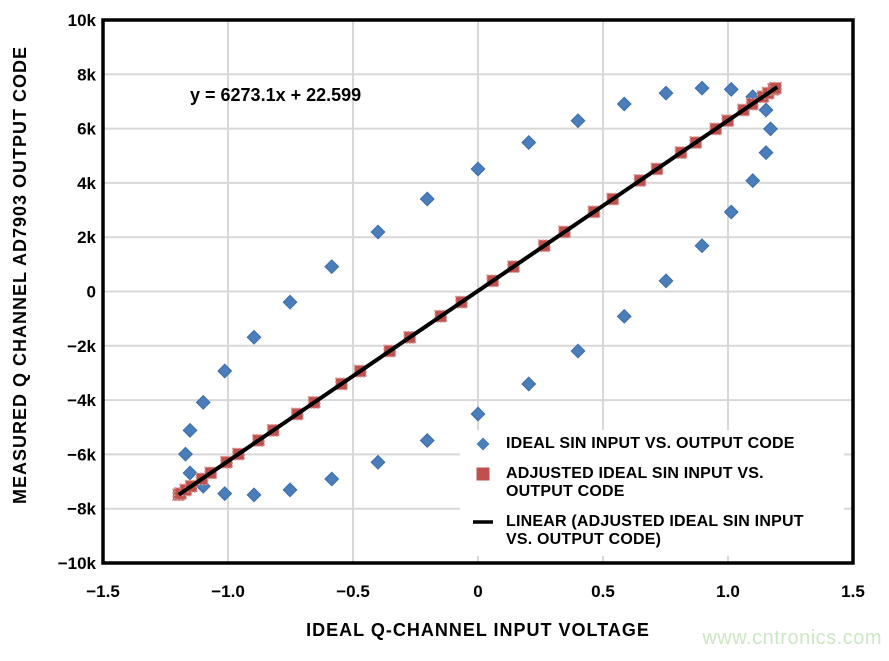 Image resolution: width=889 pixels, height=661 pixels. Describe the element at coordinates (635, 482) in the screenshot. I see `legend-item-label: ADJUSTED IDEAL SIN INPUT VS. OUTPUT CODE` at that location.